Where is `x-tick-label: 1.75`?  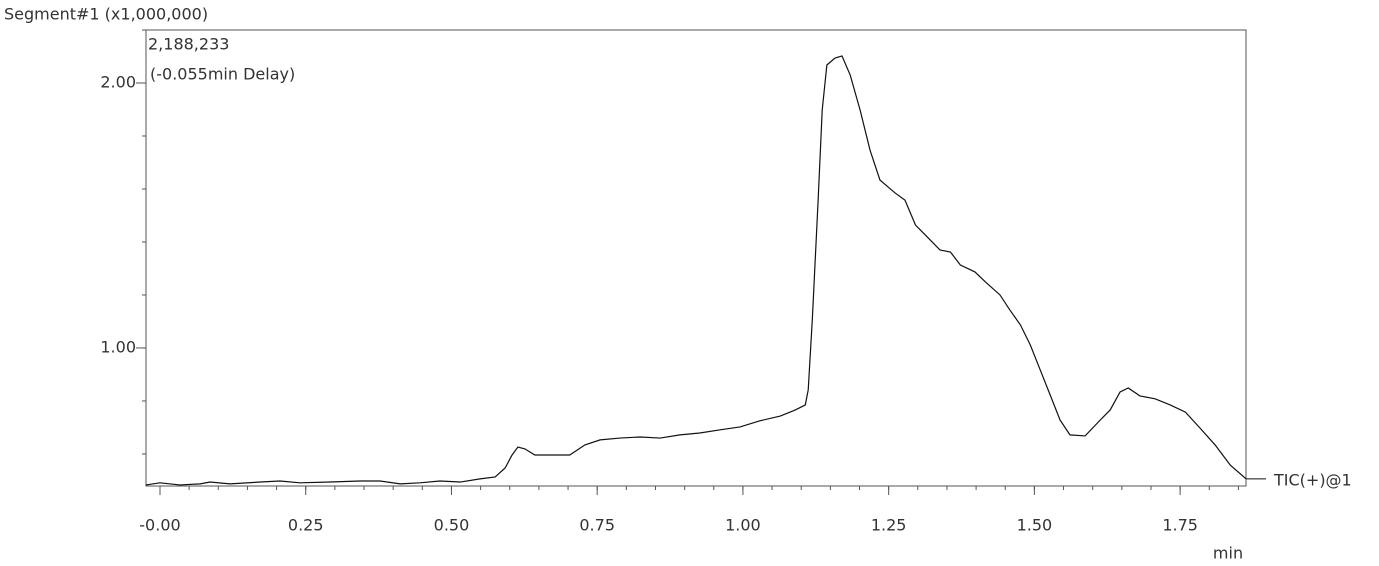
x-tick-label: 1.75 is located at coordinates (1180, 525).